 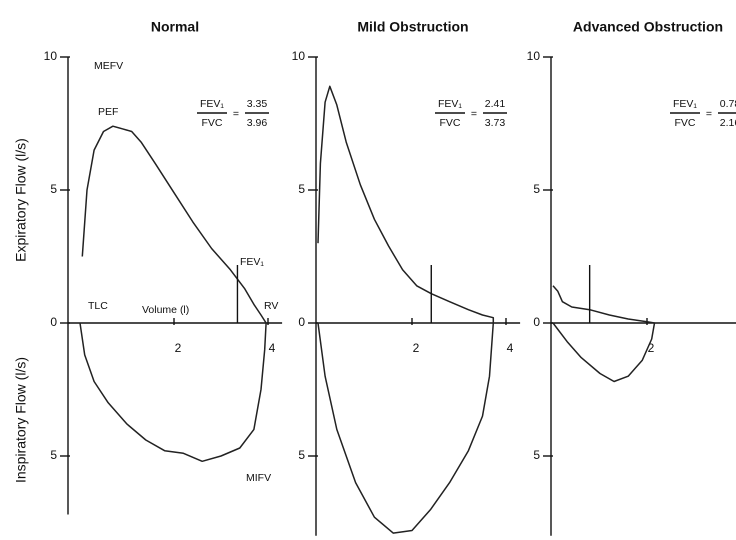 What do you see at coordinates (165, 310) in the screenshot?
I see `annotation: Volume (l)` at bounding box center [165, 310].